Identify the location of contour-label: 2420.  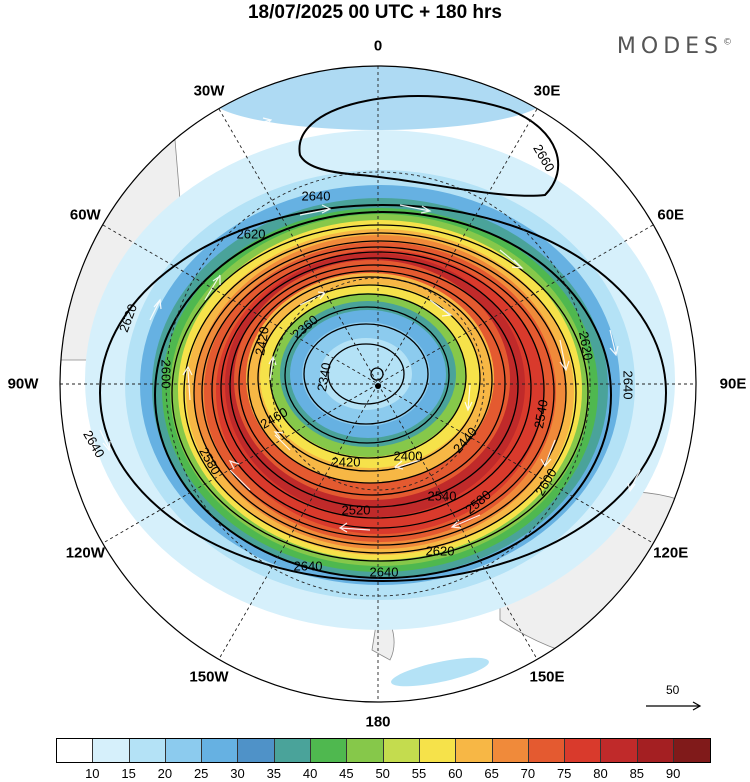
(346, 462).